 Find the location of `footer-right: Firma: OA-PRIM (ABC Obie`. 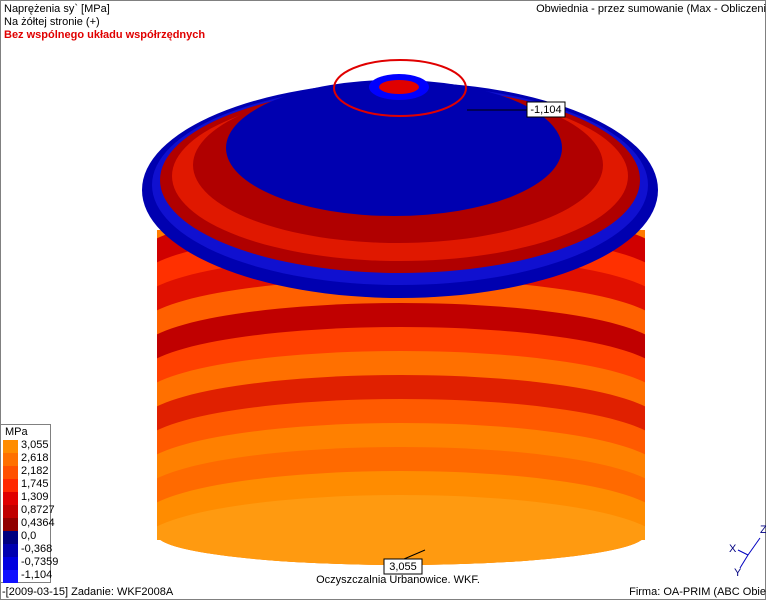

footer-right: Firma: OA-PRIM (ABC Obie is located at coordinates (697, 592).